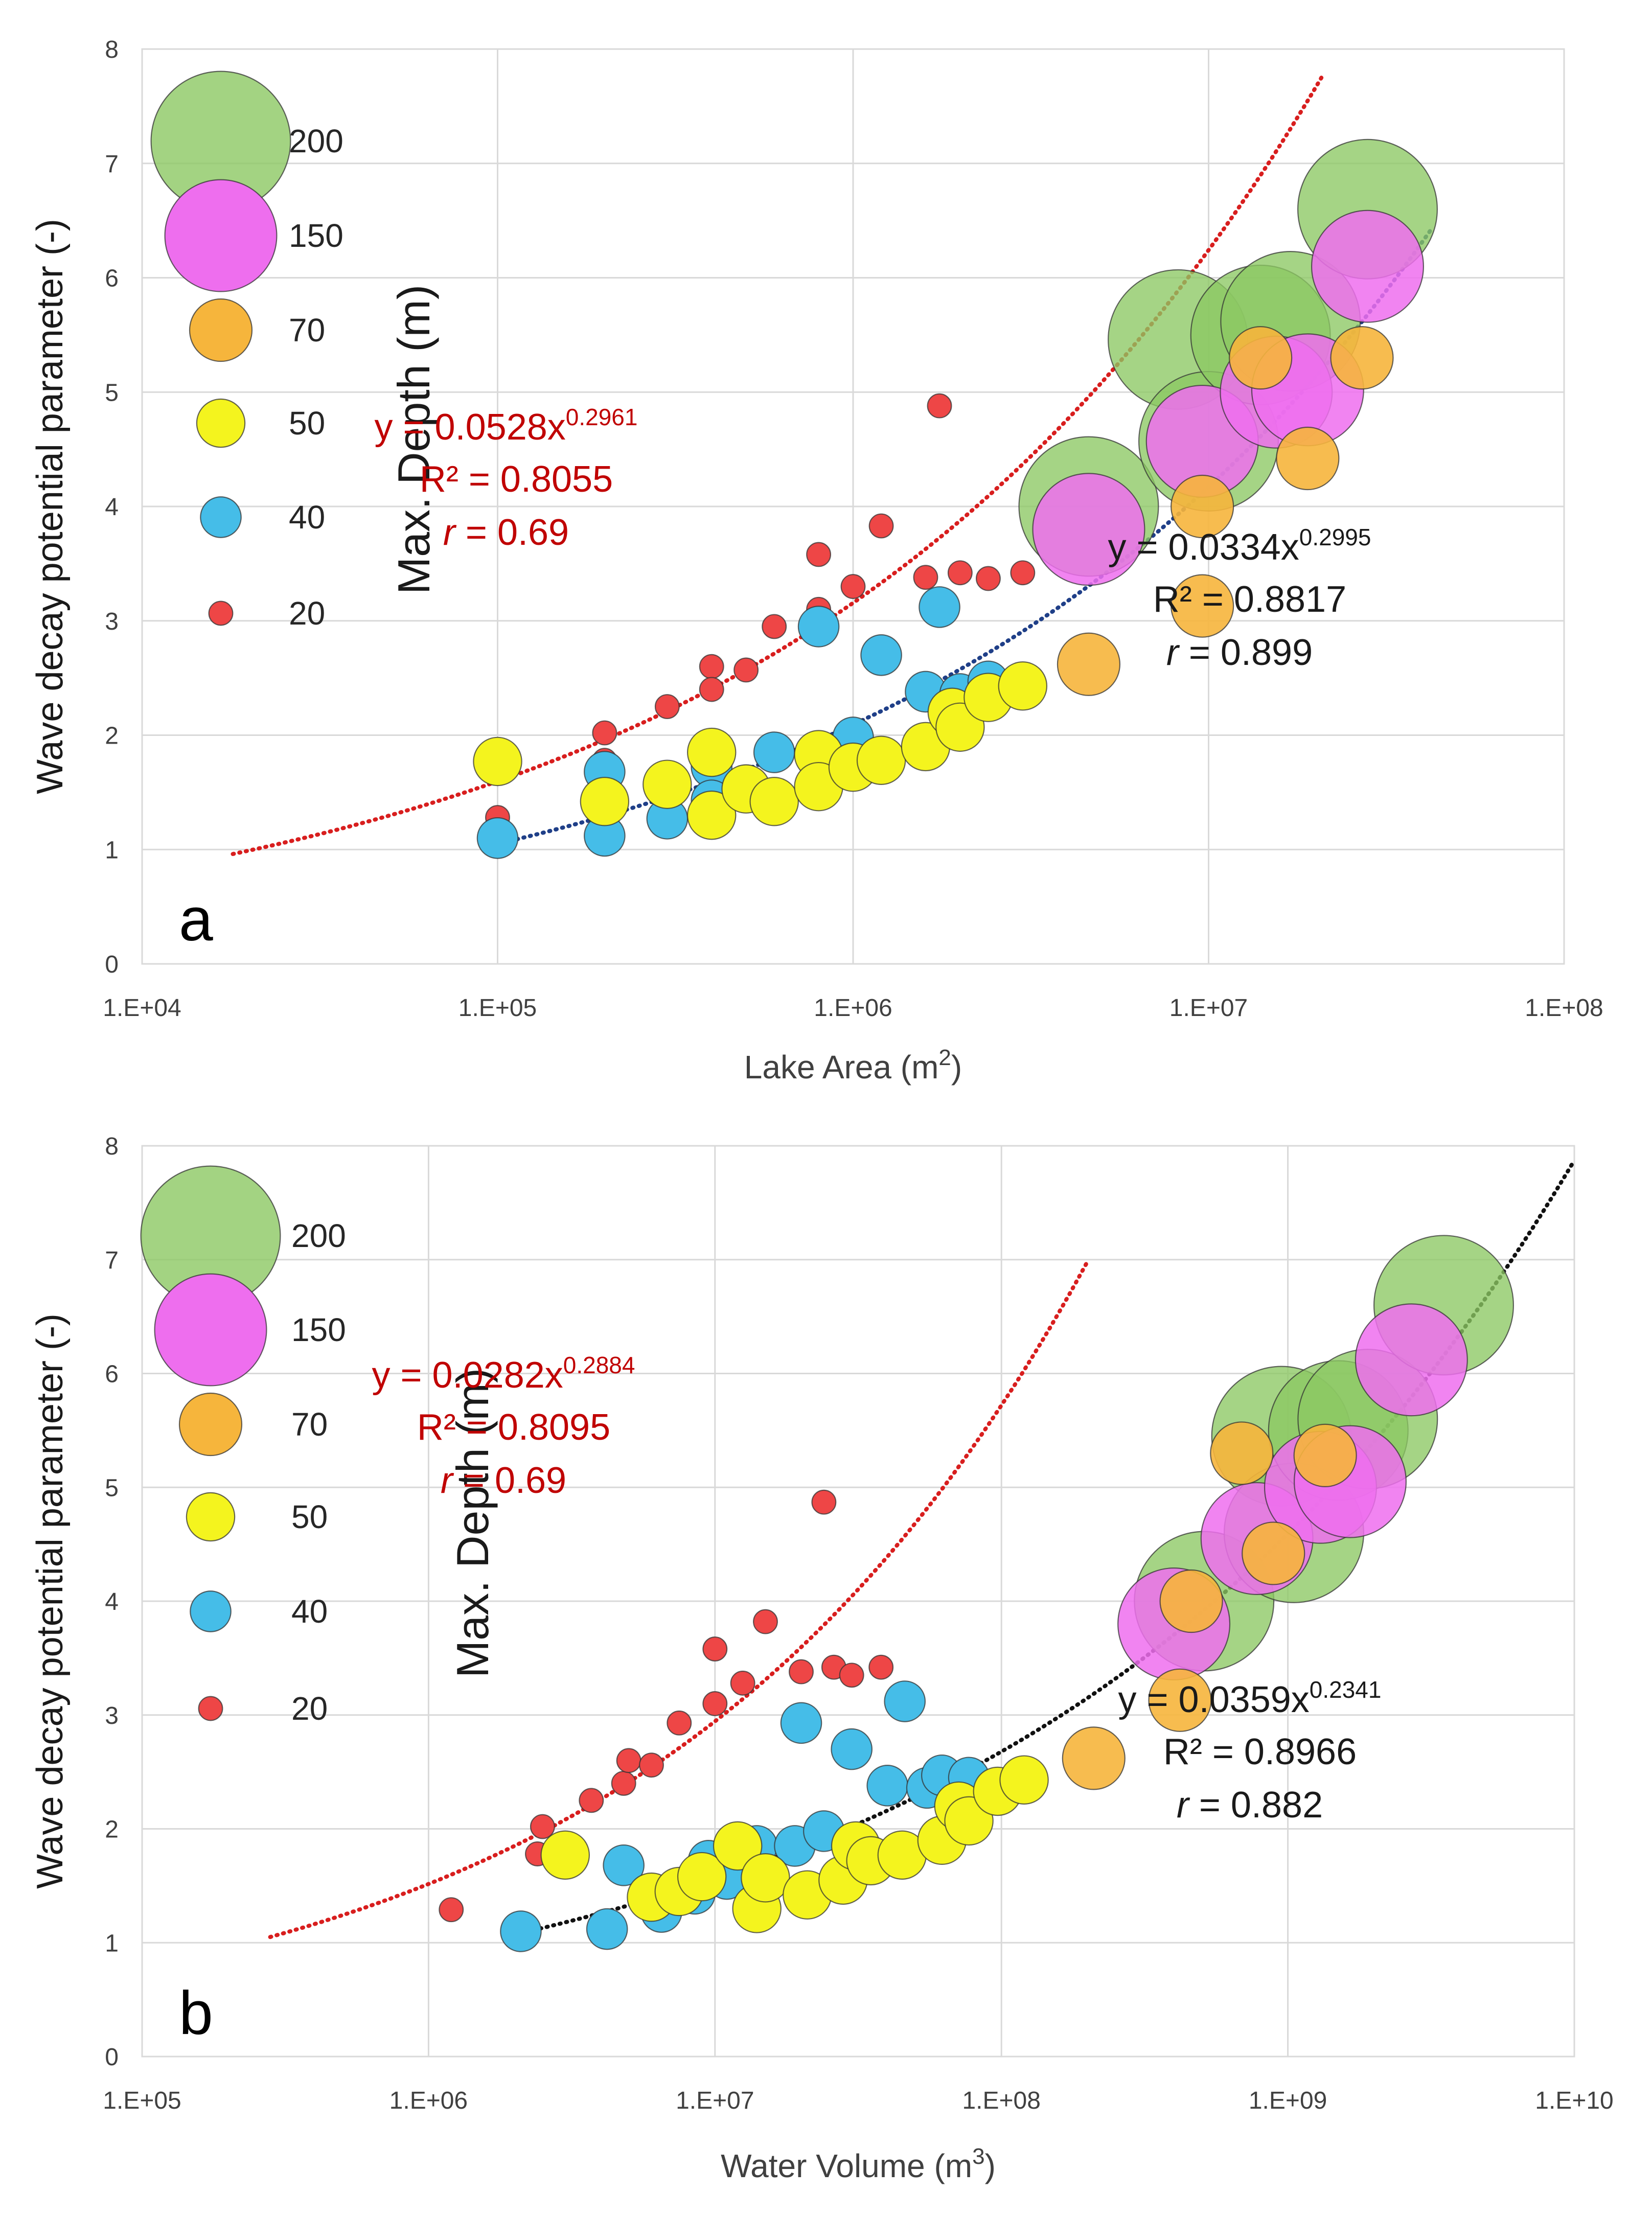 The height and width of the screenshot is (2216, 1652). Describe the element at coordinates (112, 1943) in the screenshot. I see `y-tick-label: 1` at that location.